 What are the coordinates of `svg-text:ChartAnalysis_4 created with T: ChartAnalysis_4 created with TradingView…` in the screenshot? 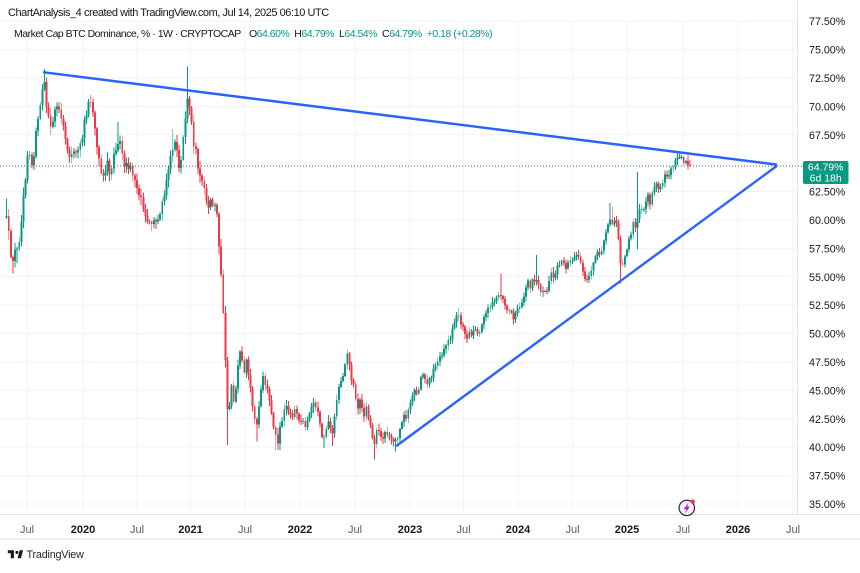 It's located at (168, 13).